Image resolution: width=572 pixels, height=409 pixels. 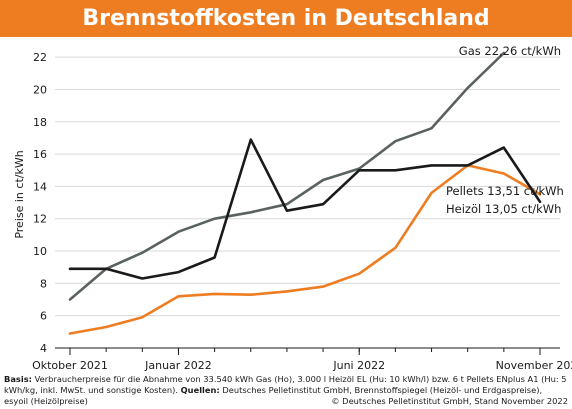 I want to click on y-tick-label: 4, so click(x=43, y=348).